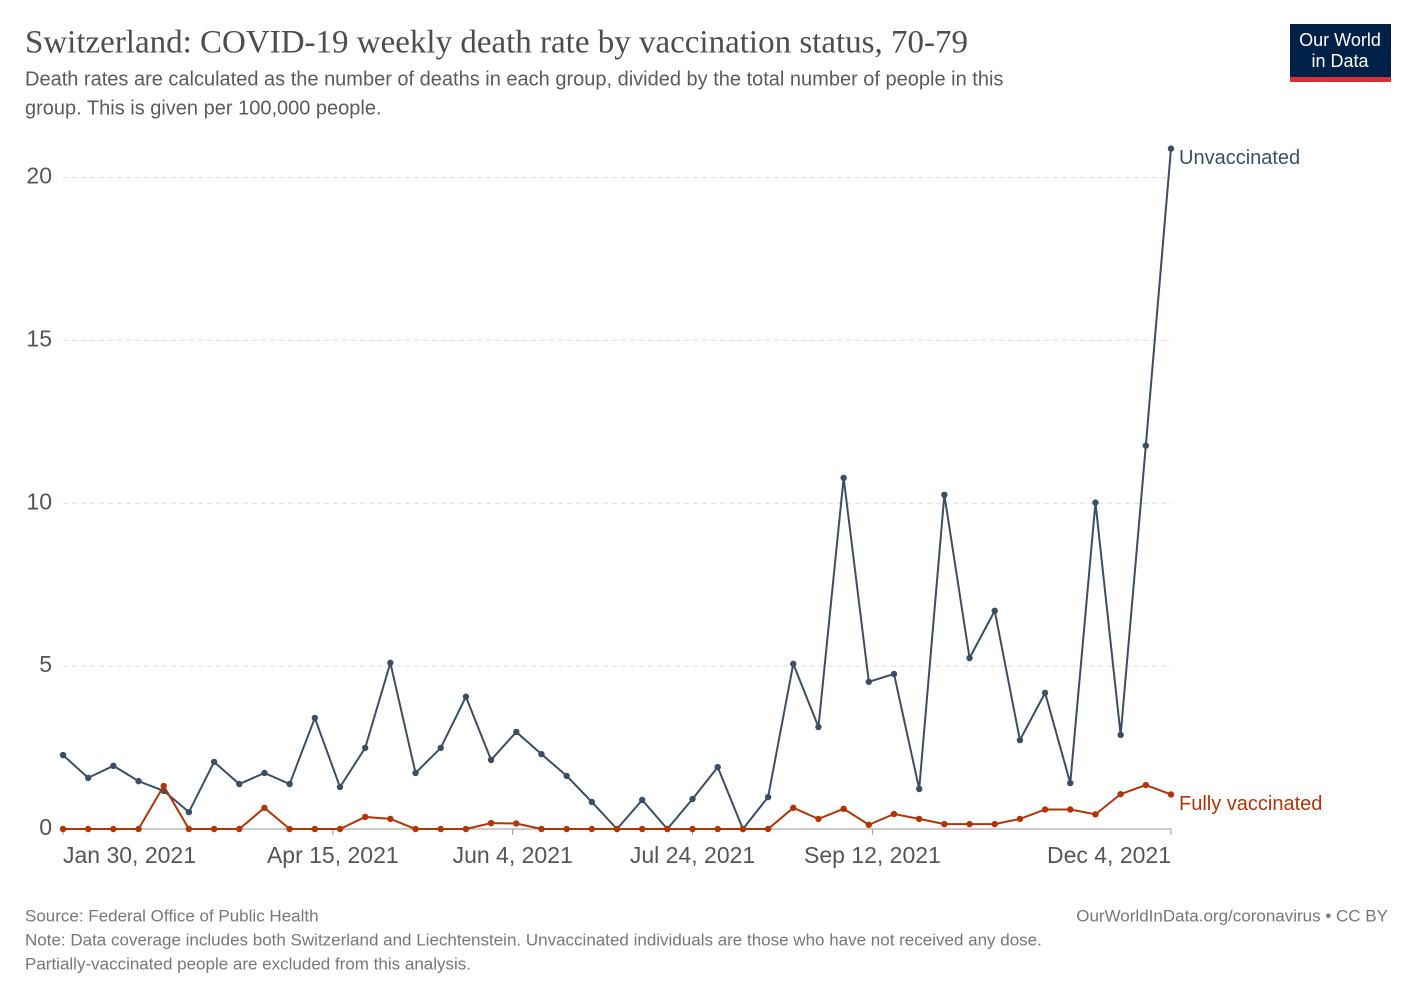  What do you see at coordinates (692, 855) in the screenshot?
I see `x-tick-label: Jul 24, 2021` at bounding box center [692, 855].